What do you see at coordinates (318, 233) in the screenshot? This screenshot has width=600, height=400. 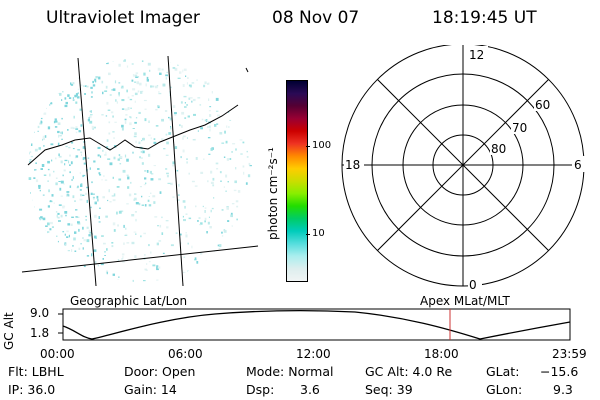 I see `colorbar-label-10: 10` at bounding box center [318, 233].